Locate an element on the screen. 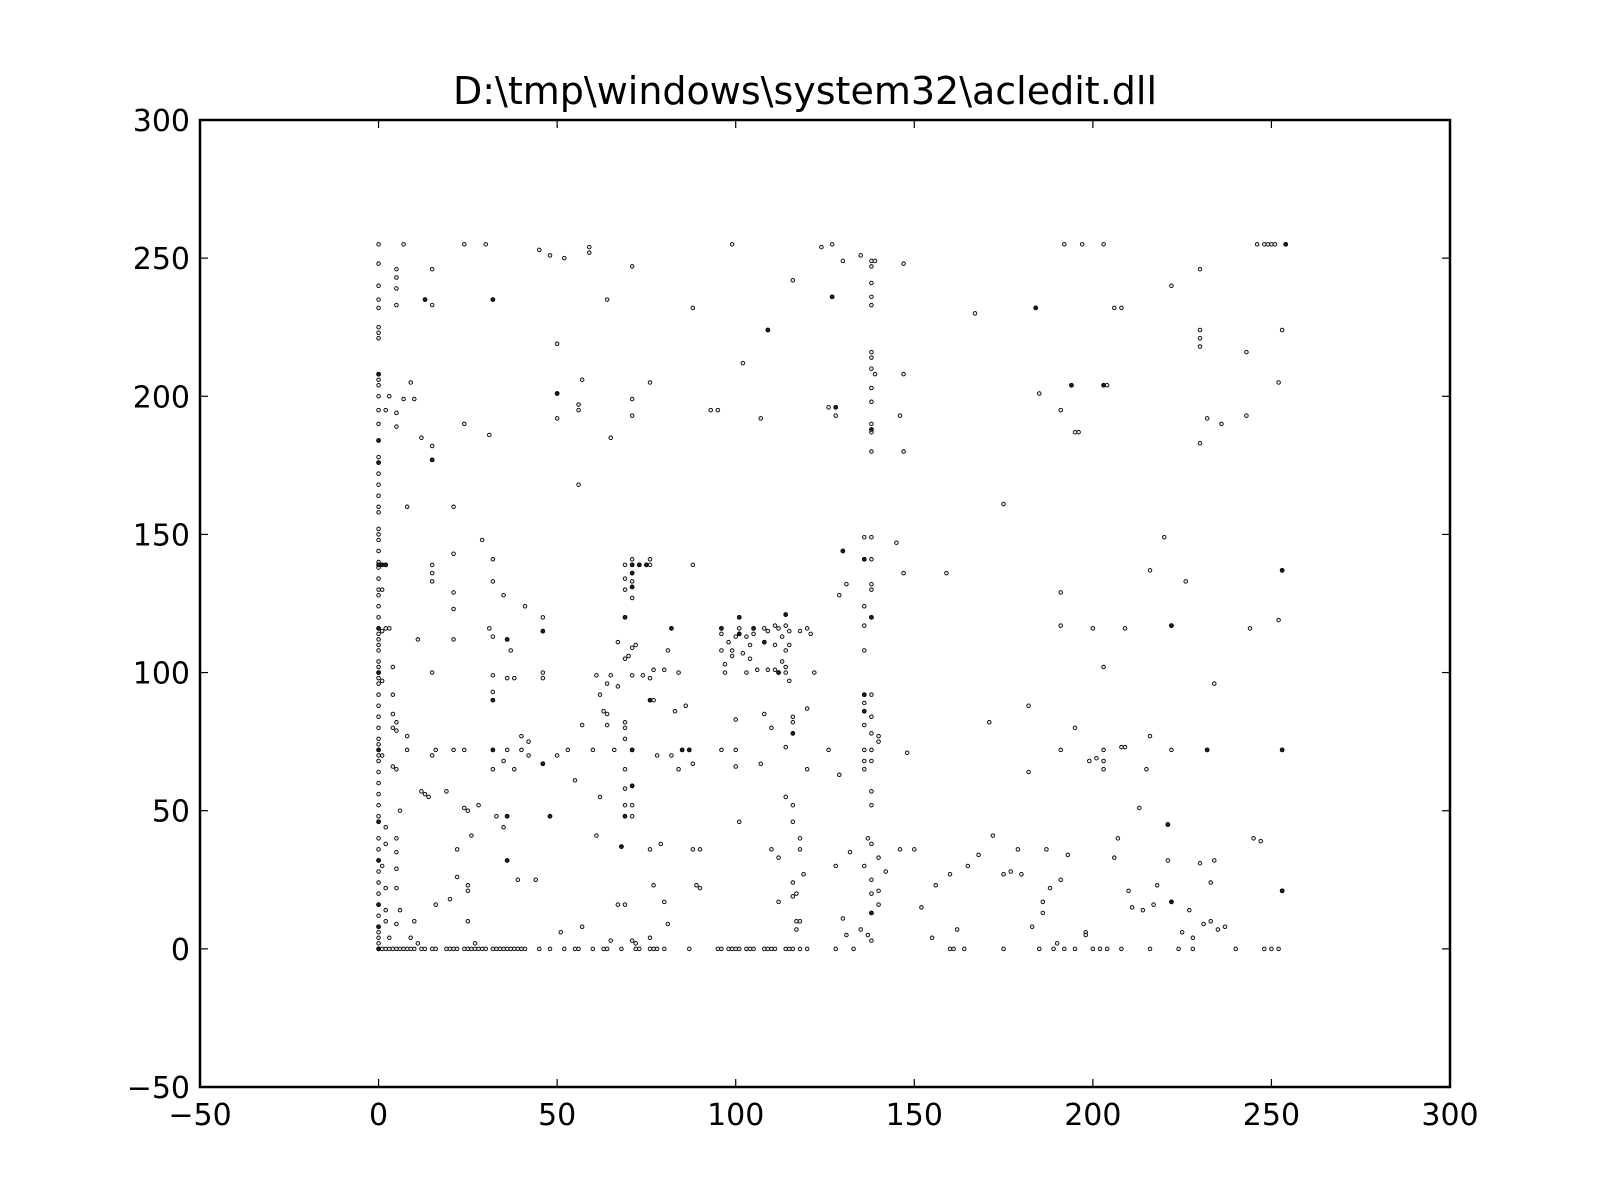  y-tick-label: 50 is located at coordinates (171, 812).